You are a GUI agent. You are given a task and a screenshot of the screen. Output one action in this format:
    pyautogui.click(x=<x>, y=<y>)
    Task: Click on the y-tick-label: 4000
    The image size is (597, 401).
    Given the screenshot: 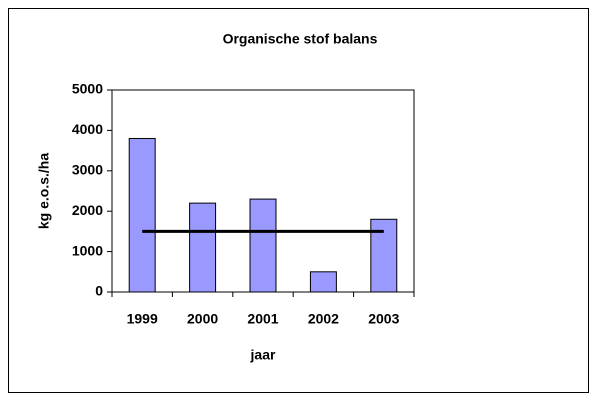 What is the action you would take?
    pyautogui.click(x=87, y=129)
    